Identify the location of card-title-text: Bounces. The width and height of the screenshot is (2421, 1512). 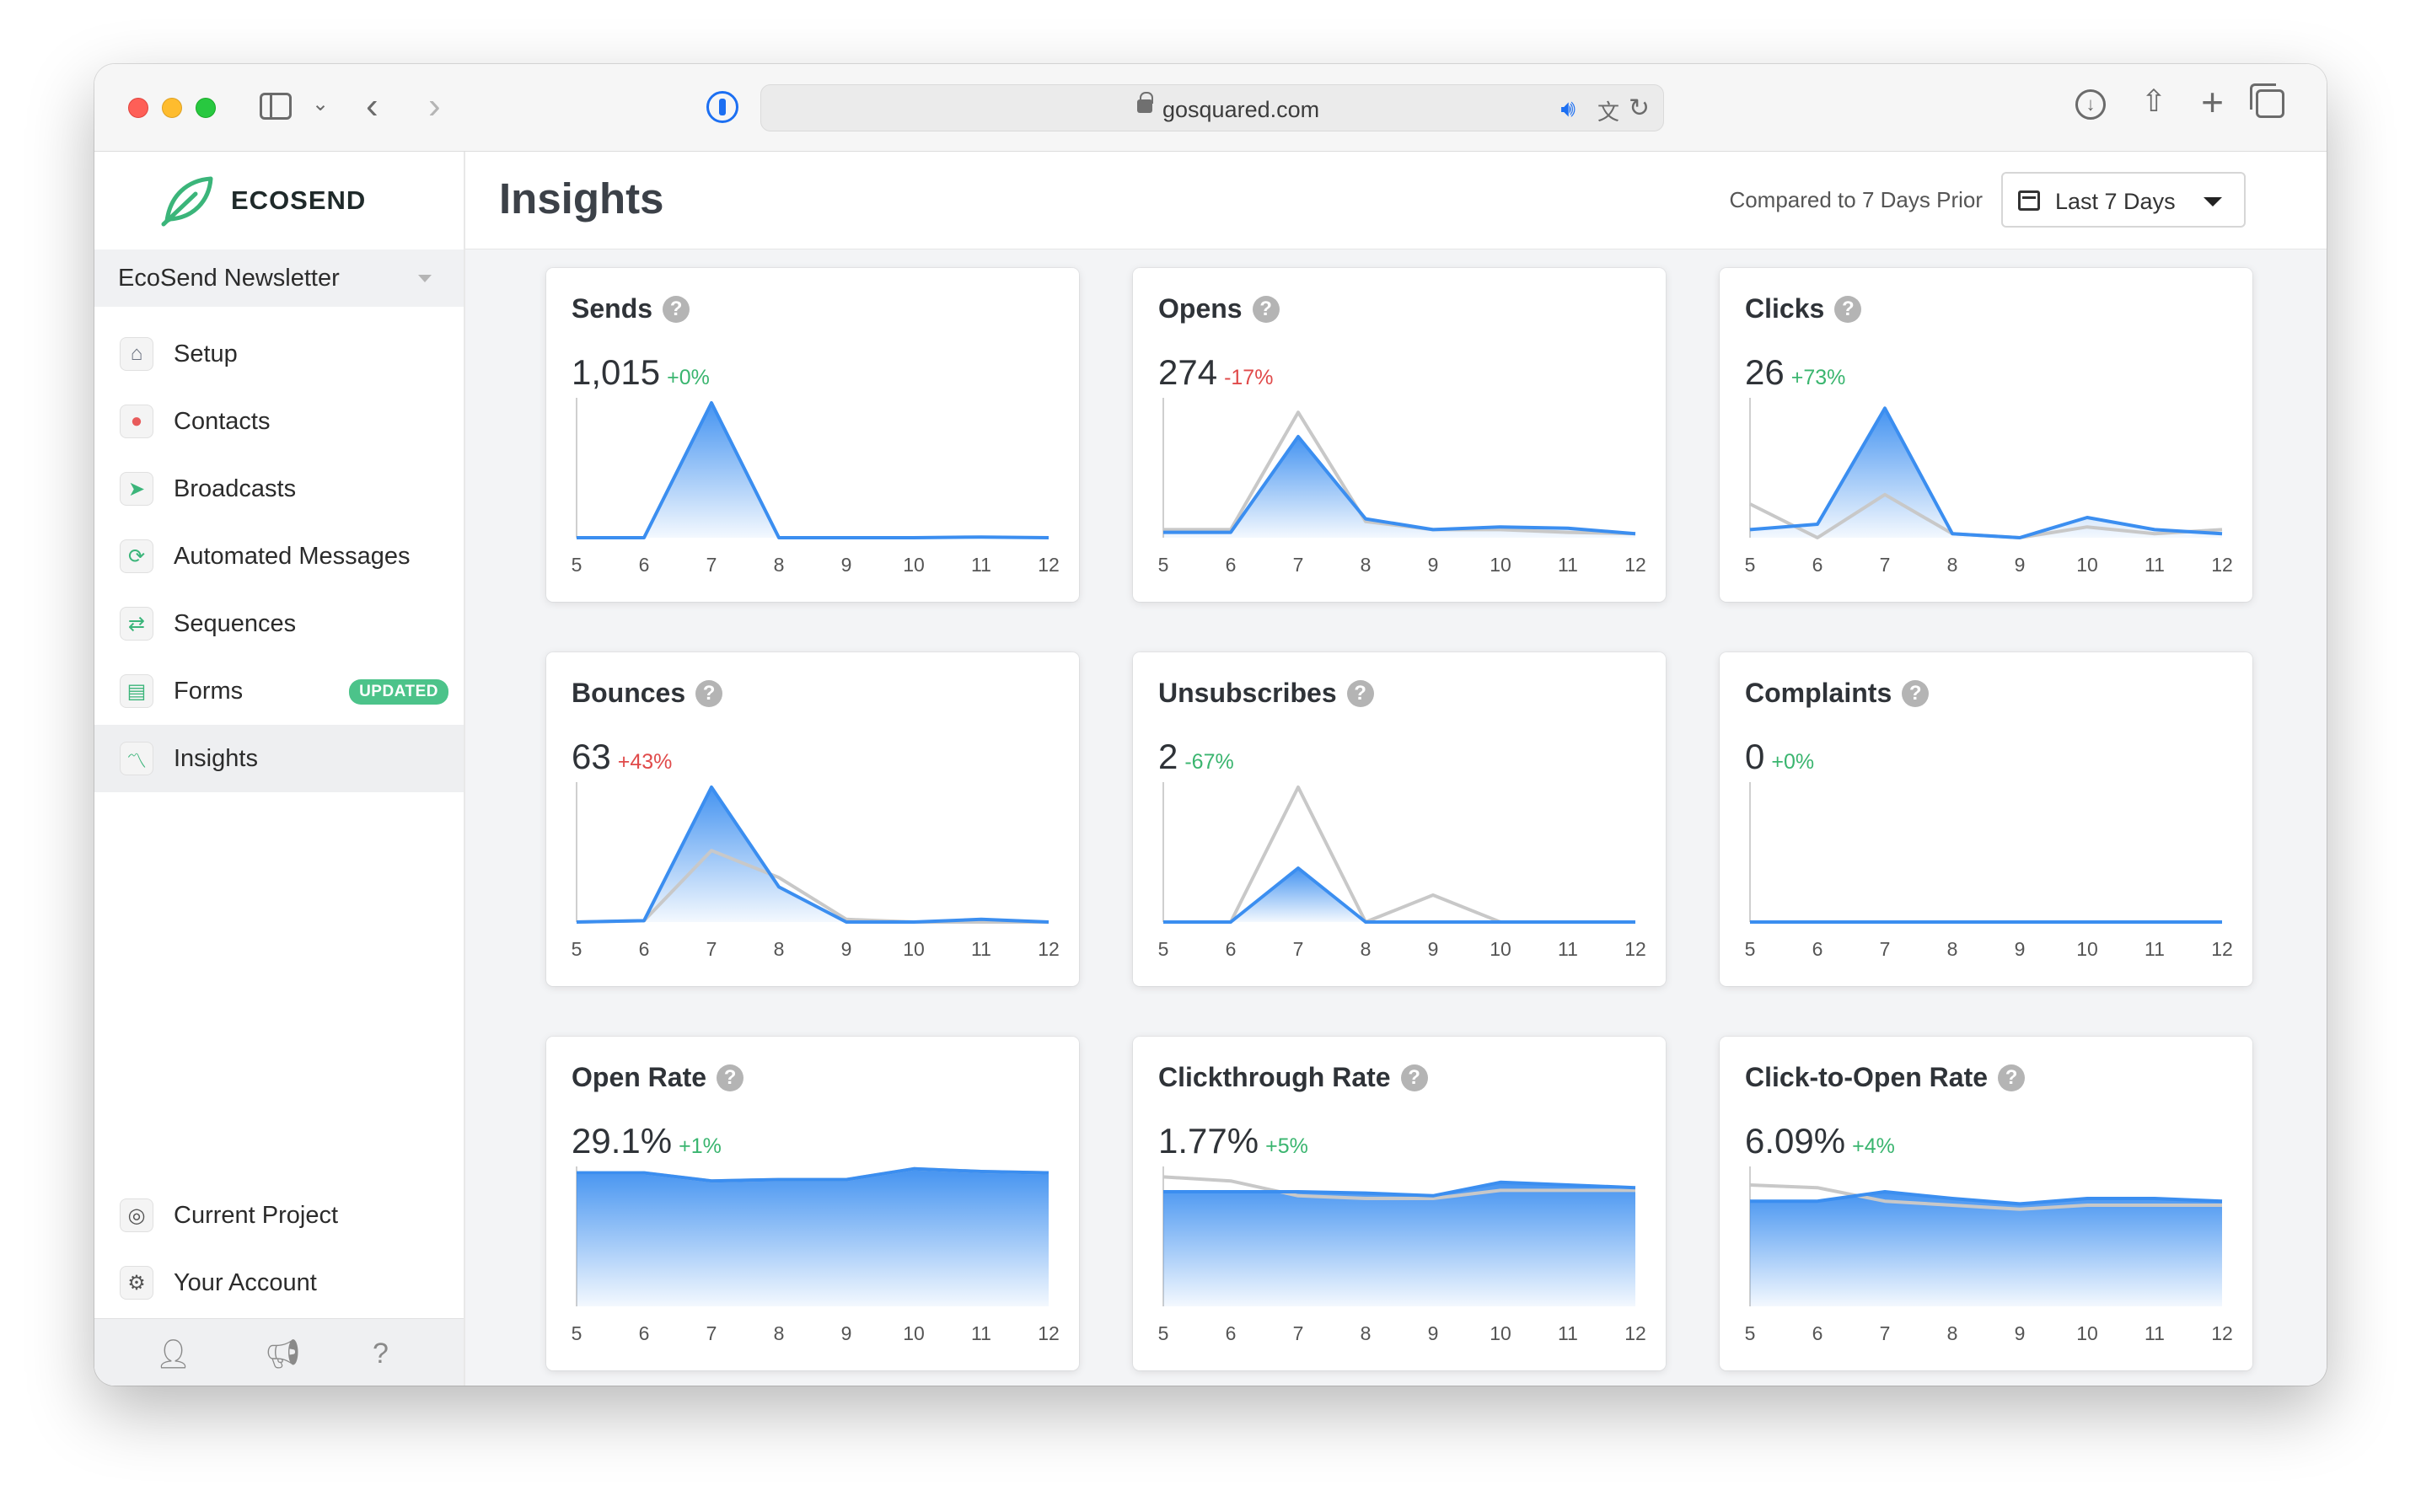
(629, 693).